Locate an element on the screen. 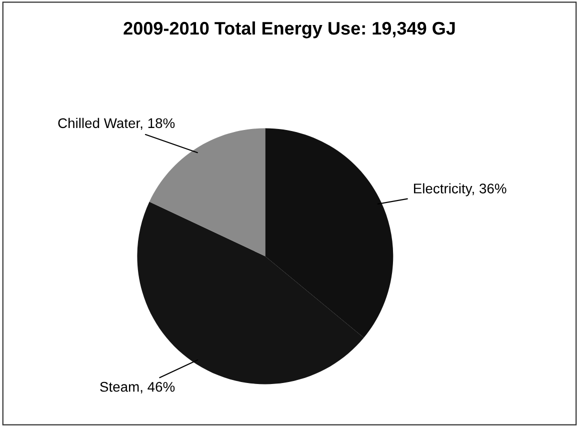 The width and height of the screenshot is (579, 427). slice-label: Steam, 46% is located at coordinates (137, 388).